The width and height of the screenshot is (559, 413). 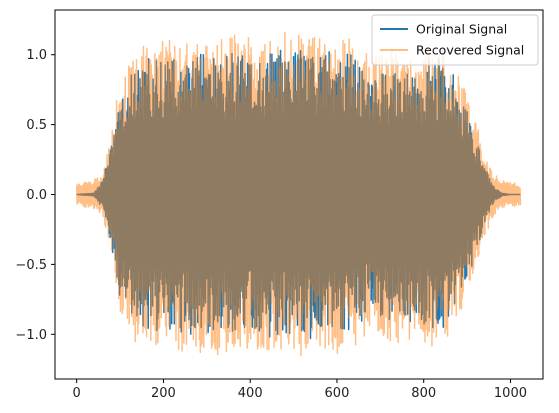 I want to click on x-tick-label: 400, so click(x=250, y=393).